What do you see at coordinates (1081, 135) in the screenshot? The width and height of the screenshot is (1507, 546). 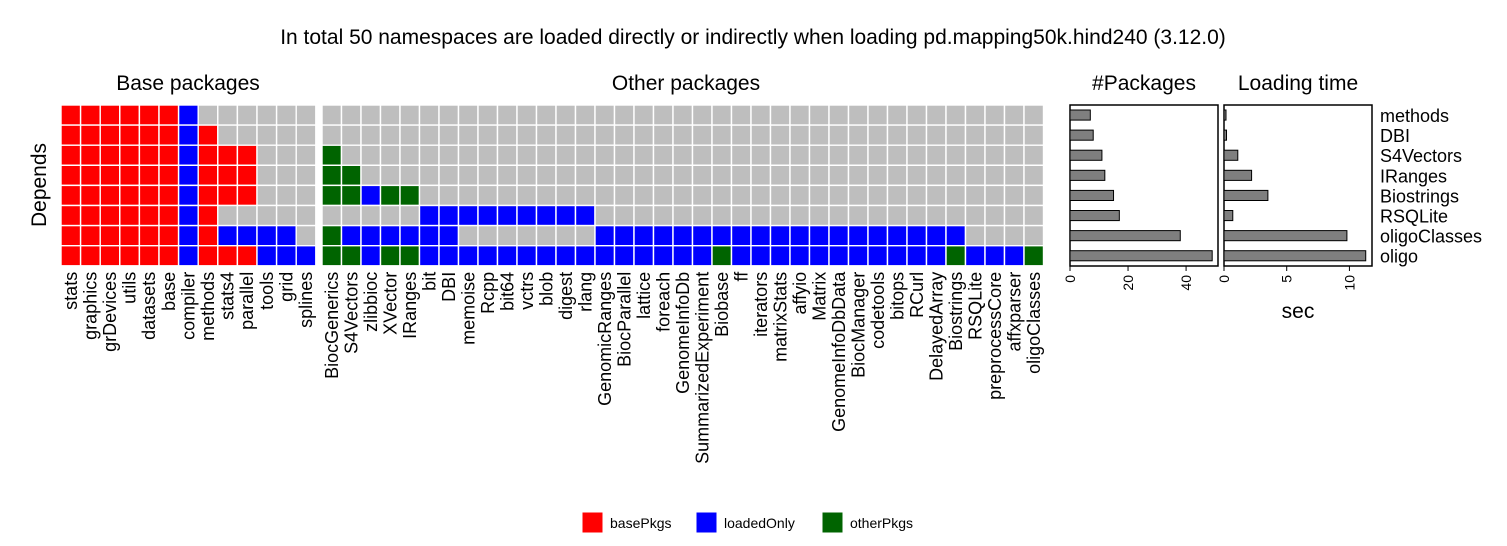 I see `packages-bar` at bounding box center [1081, 135].